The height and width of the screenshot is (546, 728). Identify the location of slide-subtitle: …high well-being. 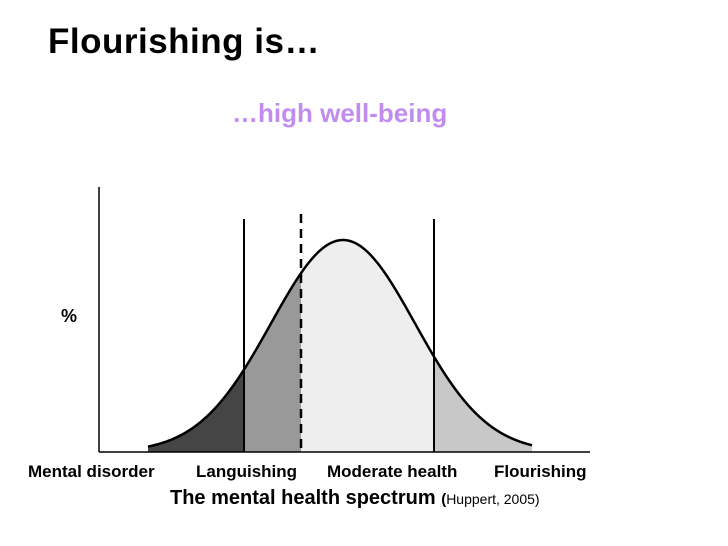
(340, 113).